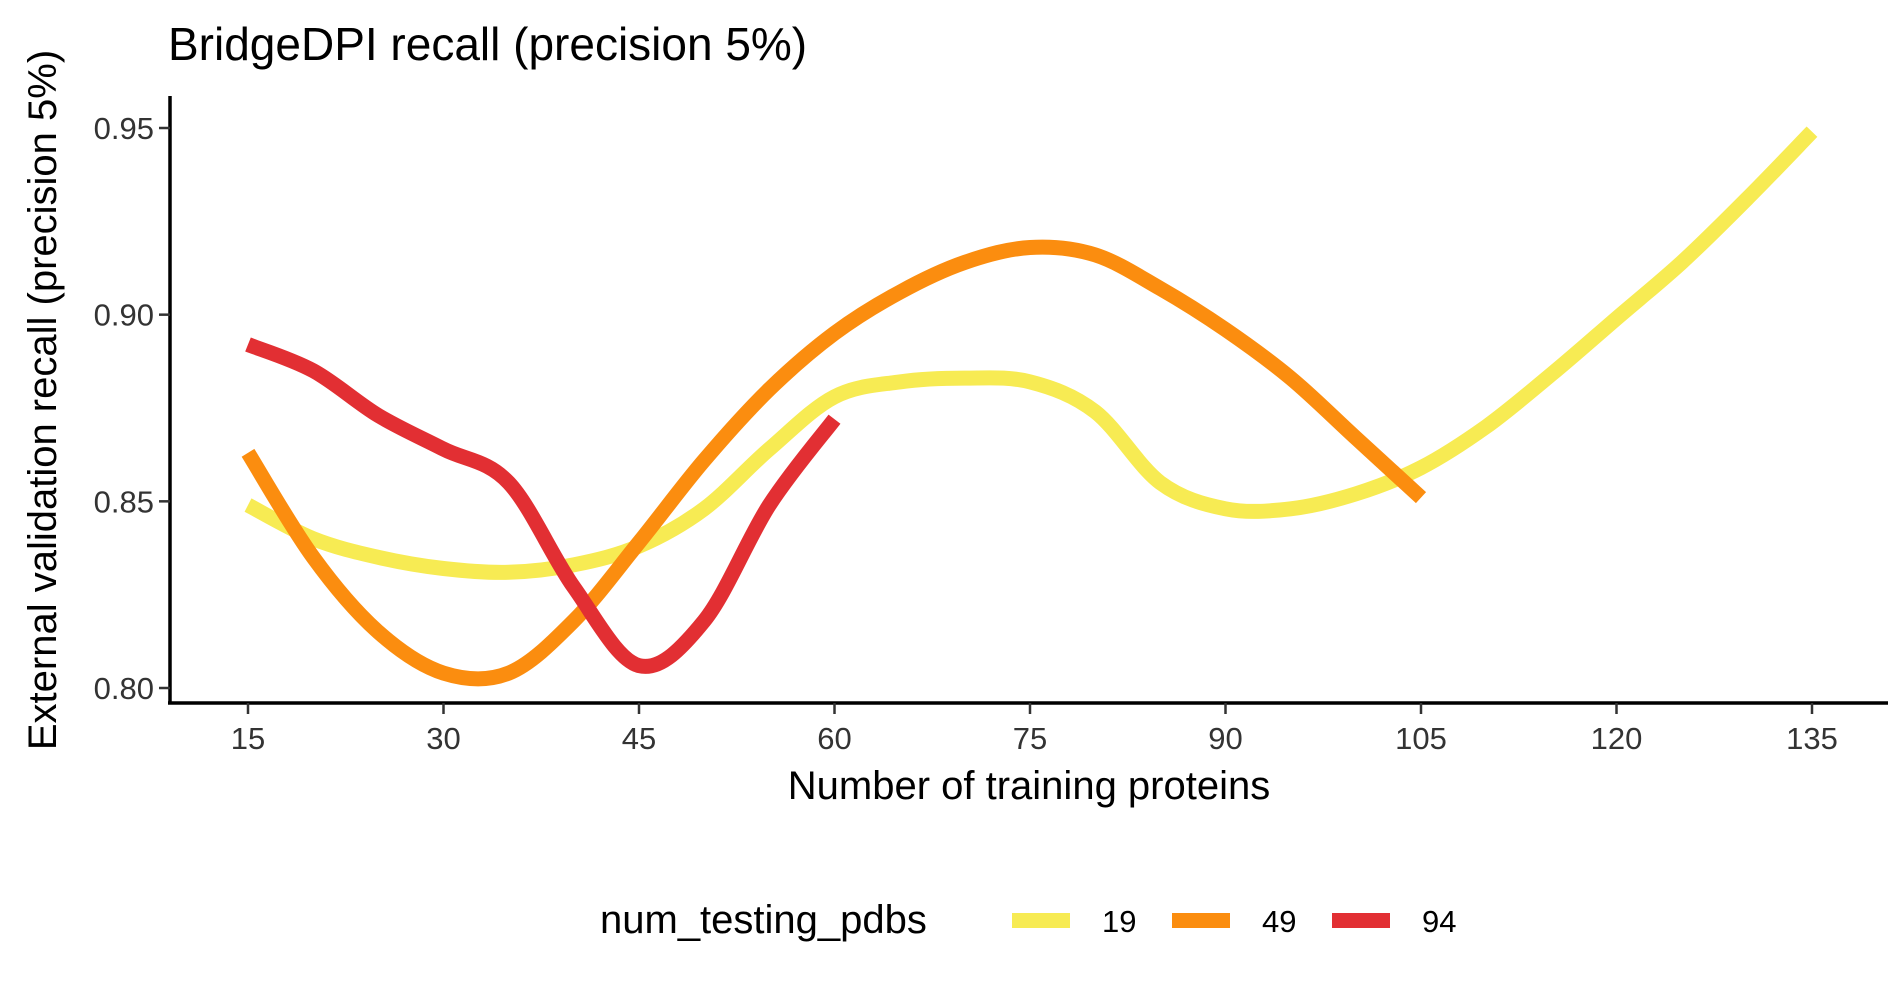 The width and height of the screenshot is (1900, 994). I want to click on legend-title: num_testing_pdbs, so click(763, 920).